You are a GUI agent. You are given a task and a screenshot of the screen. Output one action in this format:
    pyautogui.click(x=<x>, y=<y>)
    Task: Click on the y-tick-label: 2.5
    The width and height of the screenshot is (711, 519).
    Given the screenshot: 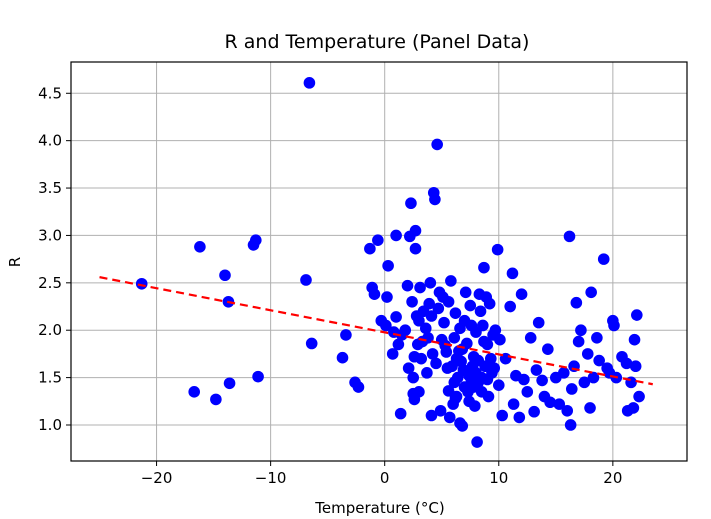 What is the action you would take?
    pyautogui.click(x=50, y=283)
    